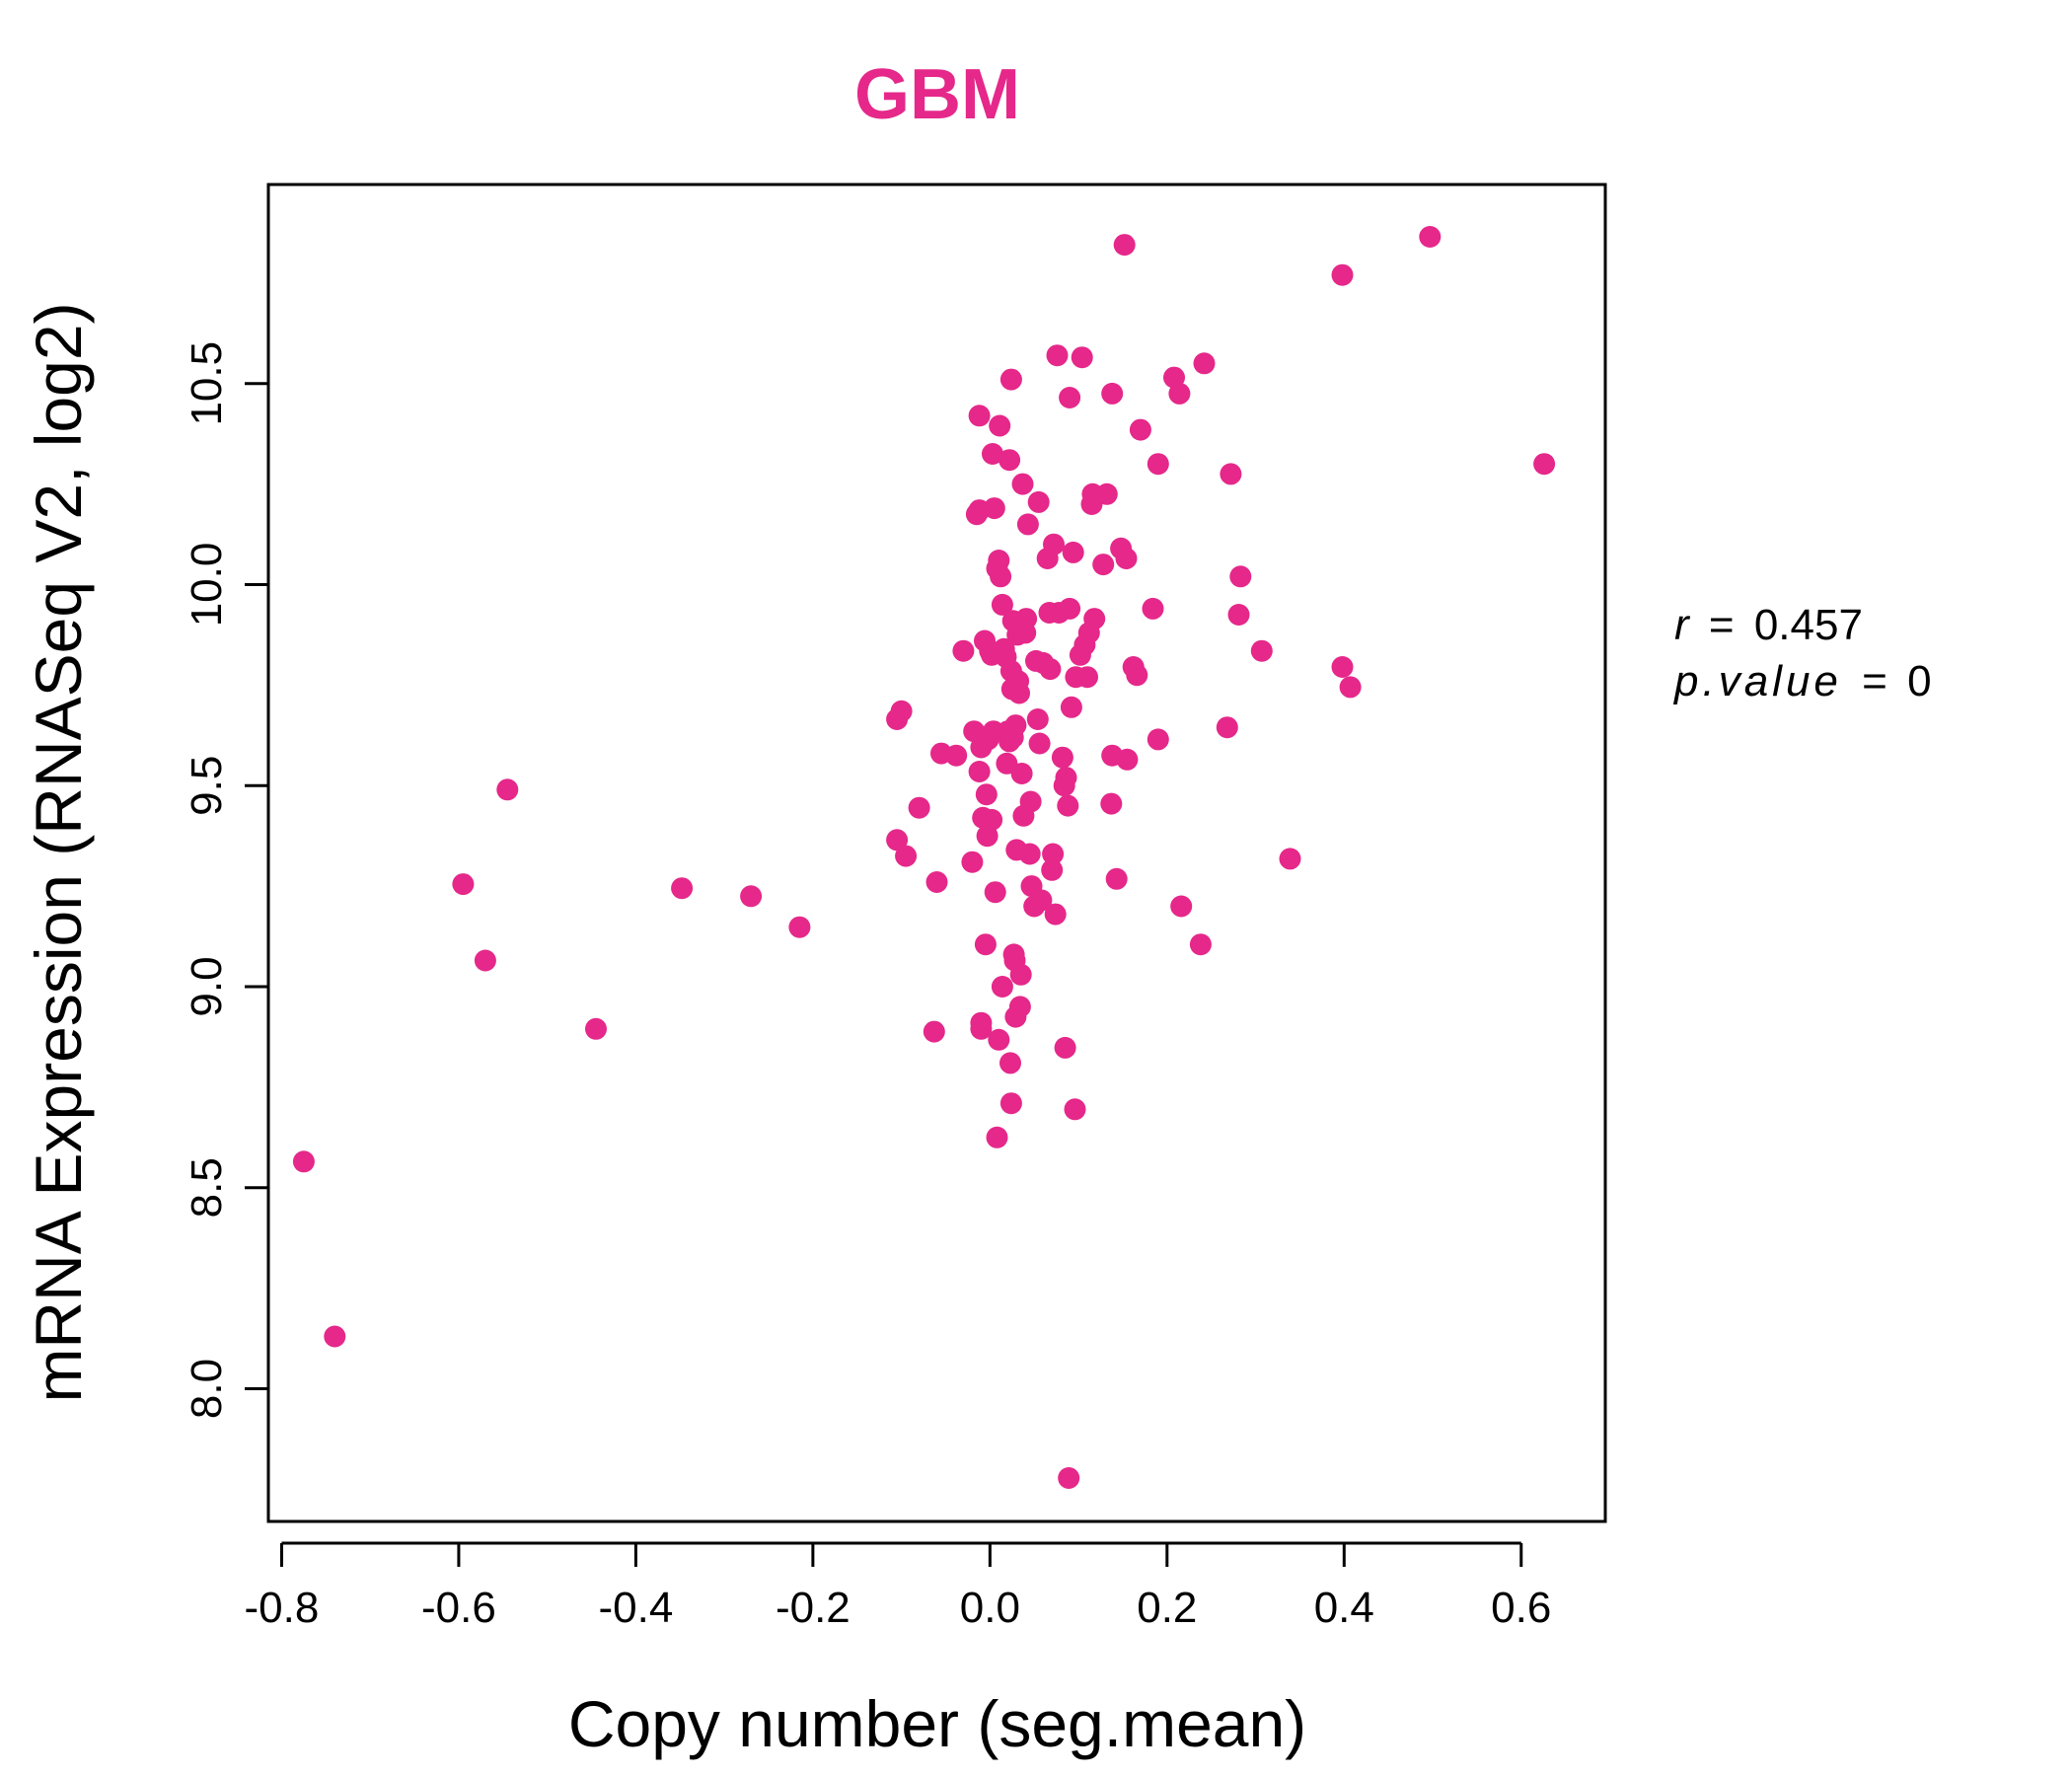 This screenshot has height=1776, width=2072. What do you see at coordinates (1919, 681) in the screenshot?
I see `p-value: 0` at bounding box center [1919, 681].